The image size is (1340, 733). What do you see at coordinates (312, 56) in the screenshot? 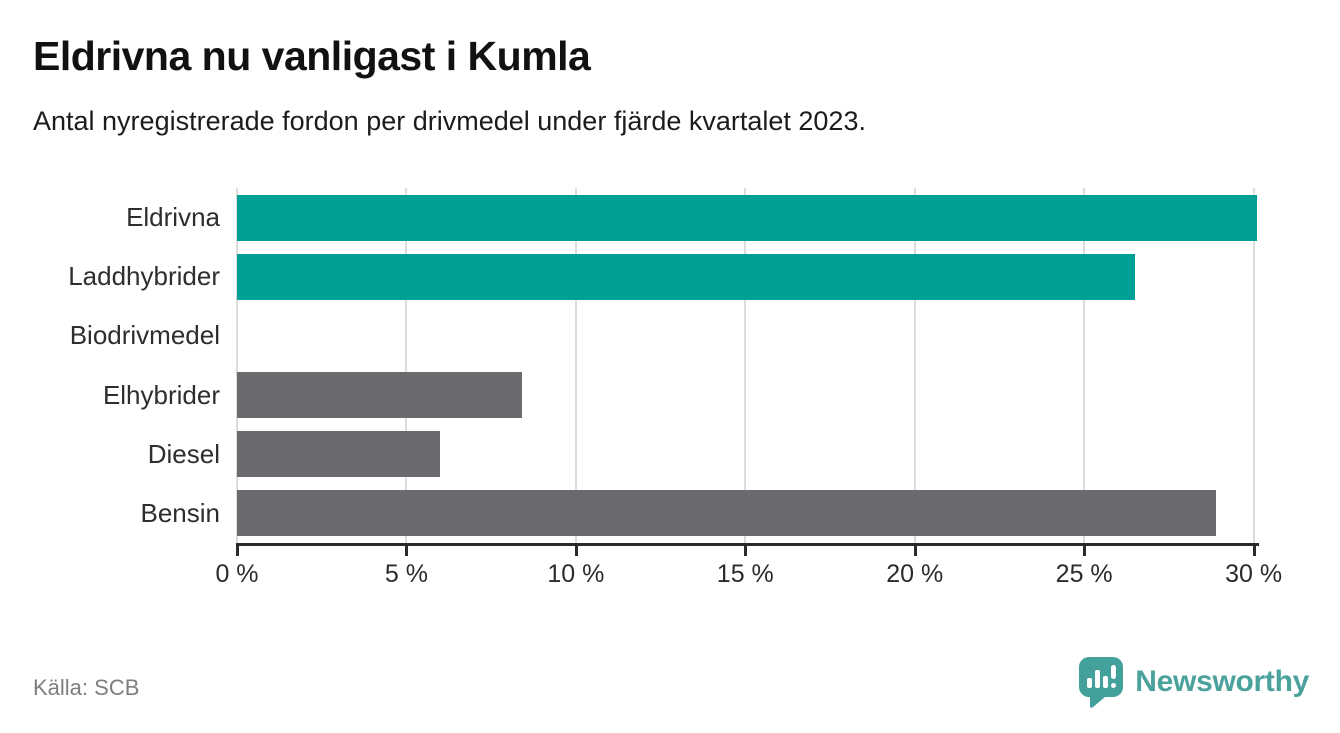
I see `chart-title: Eldrivna nu vanligast i Kumla` at bounding box center [312, 56].